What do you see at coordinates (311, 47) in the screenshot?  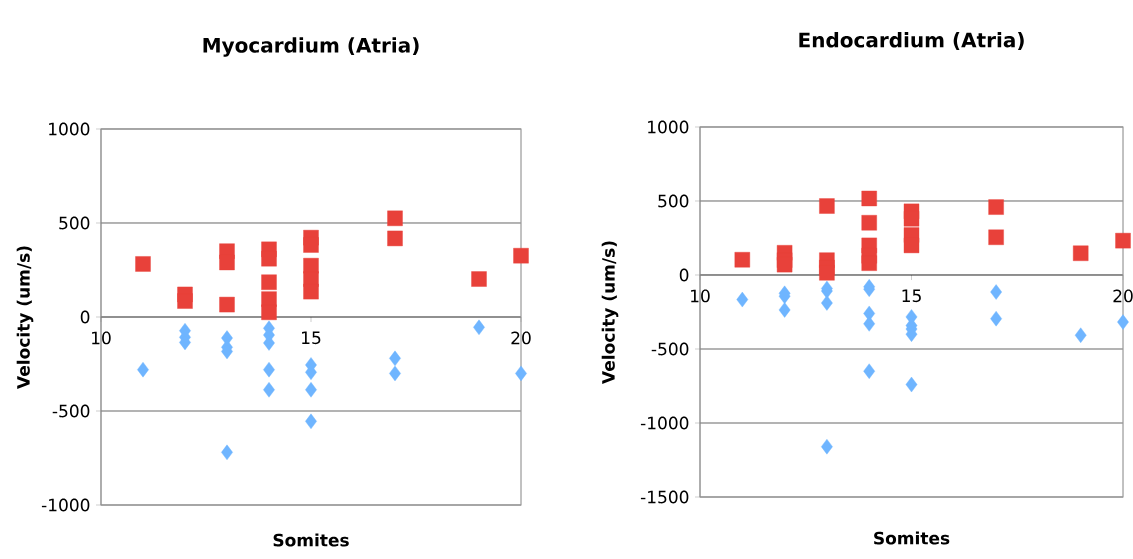 I see `chart-title: Myocardium (Atria)` at bounding box center [311, 47].